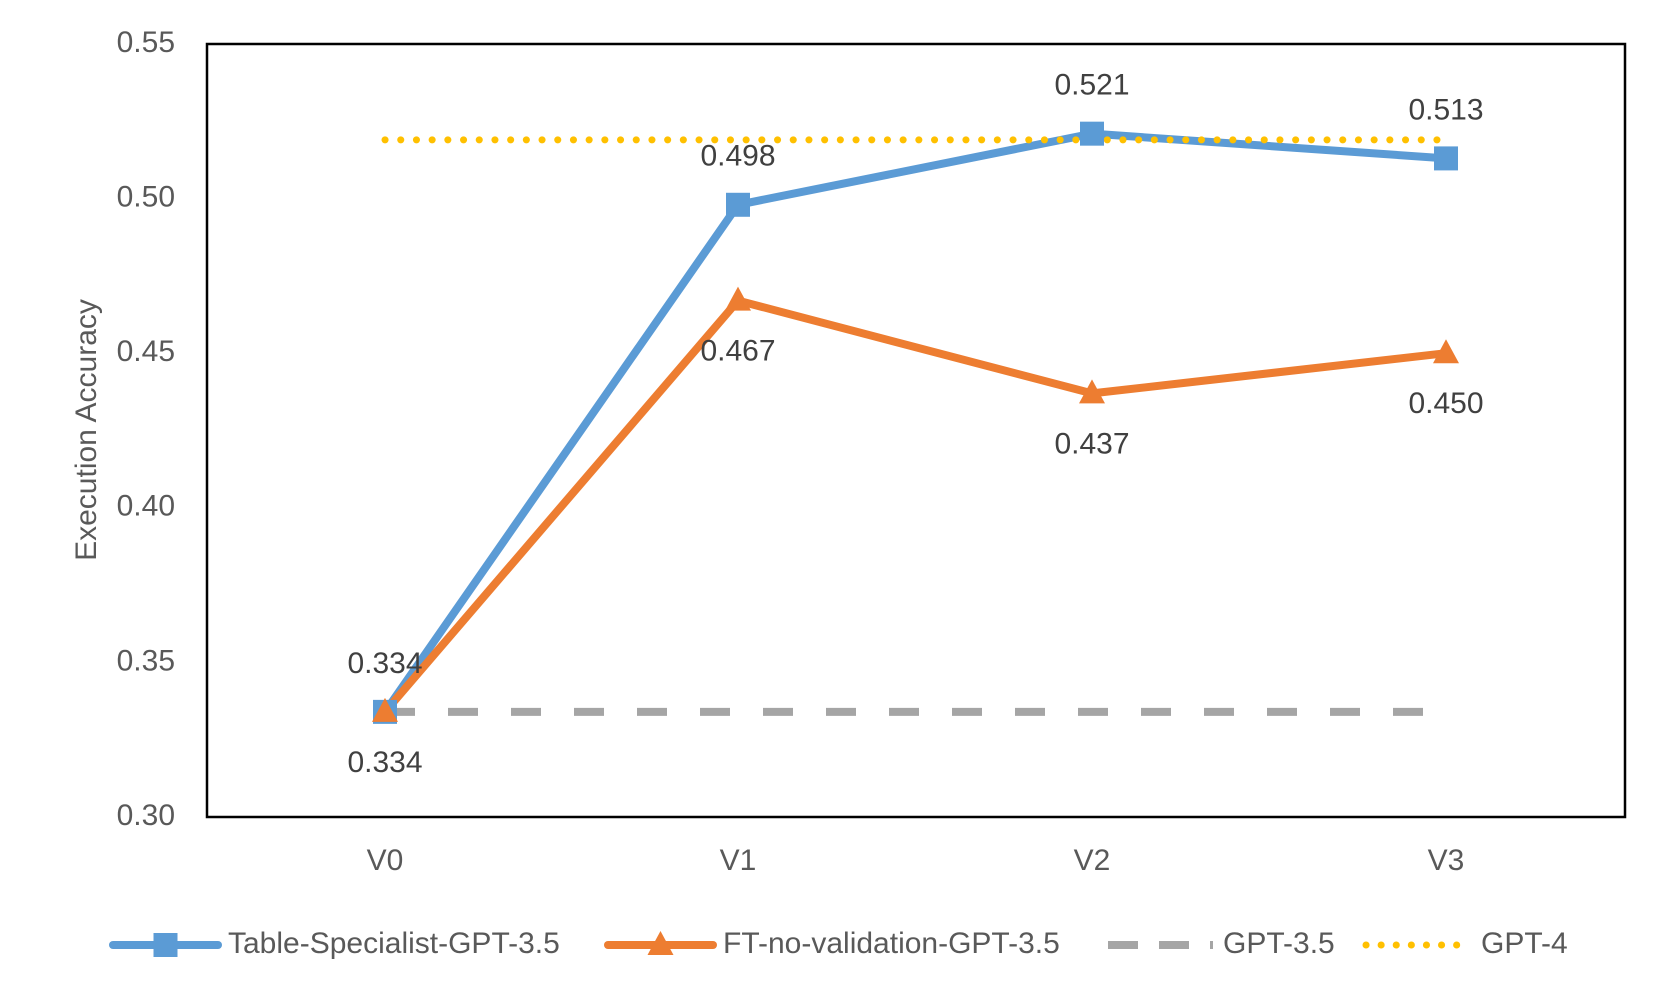 The image size is (1661, 1003). Describe the element at coordinates (385, 860) in the screenshot. I see `x-tick-label: V0` at that location.